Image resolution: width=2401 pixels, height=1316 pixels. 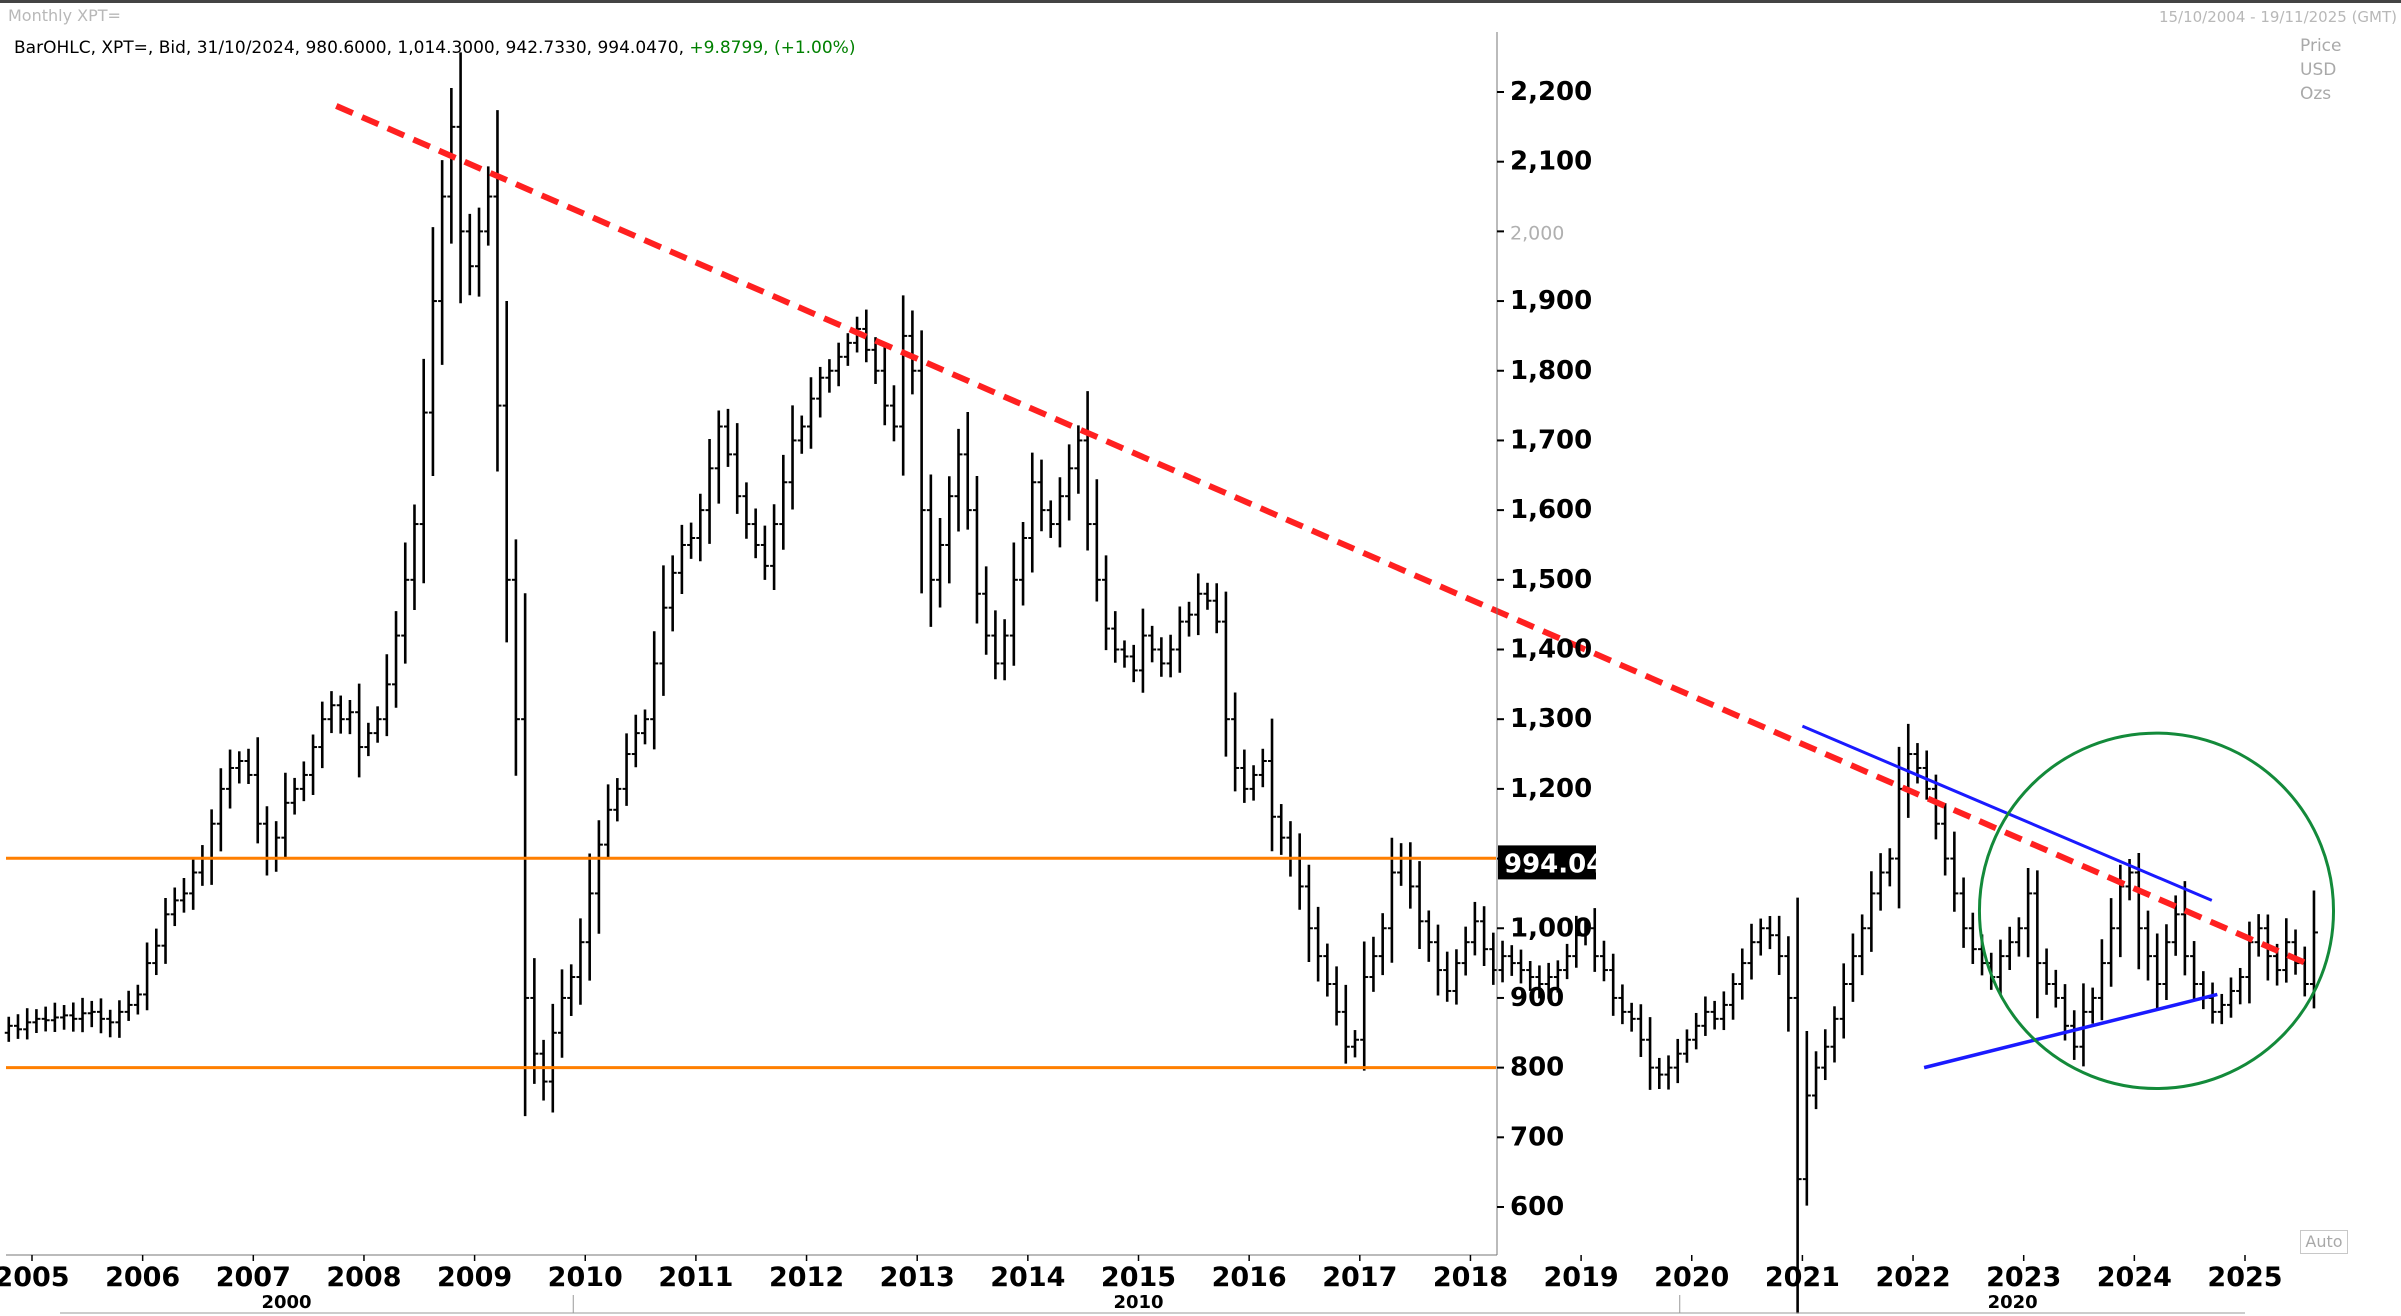 What do you see at coordinates (142, 1277) in the screenshot?
I see `x-tick-label: 2006` at bounding box center [142, 1277].